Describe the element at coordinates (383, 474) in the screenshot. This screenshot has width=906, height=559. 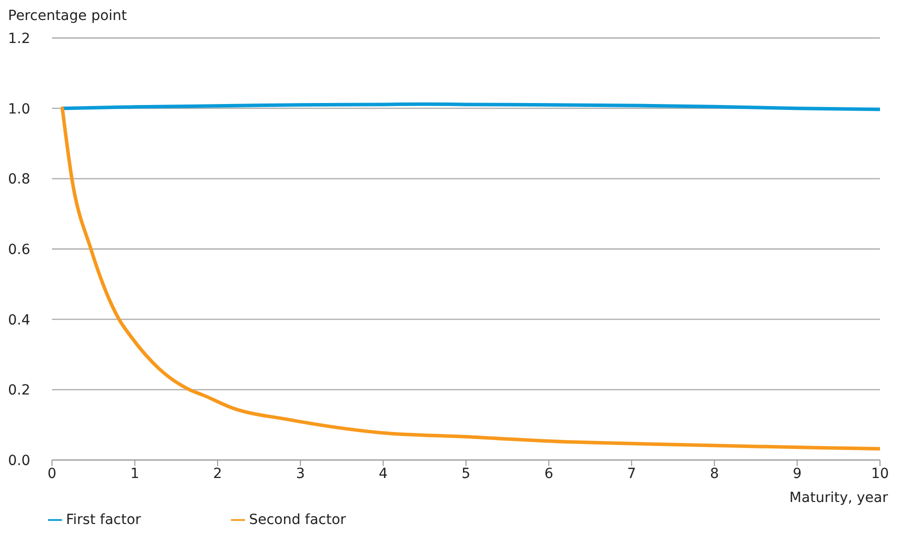
I see `x-tick-label: 4` at that location.